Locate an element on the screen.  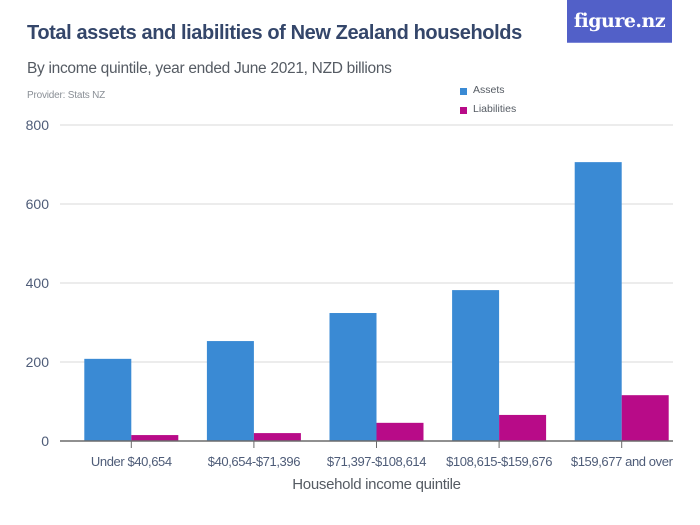
x-tick-label: $71,397-$108,614 is located at coordinates (376, 461).